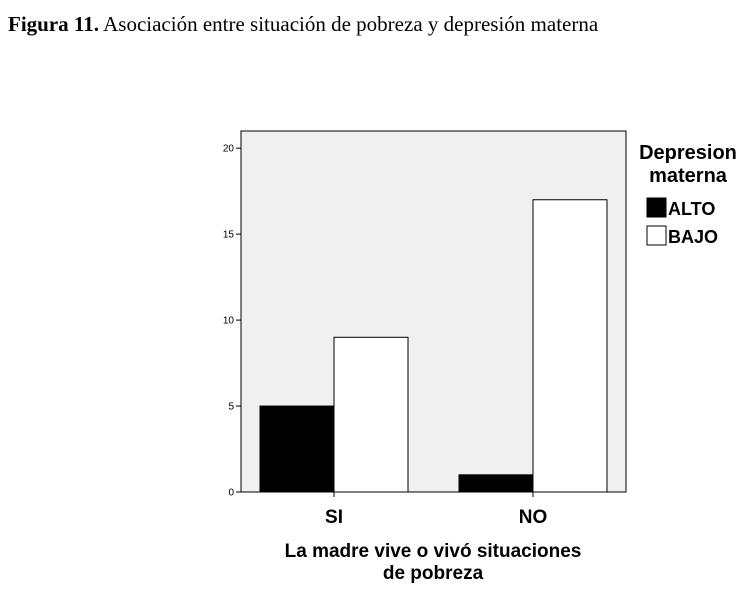 Image resolution: width=754 pixels, height=597 pixels. Describe the element at coordinates (656, 207) in the screenshot. I see `legend-swatch-alto` at that location.